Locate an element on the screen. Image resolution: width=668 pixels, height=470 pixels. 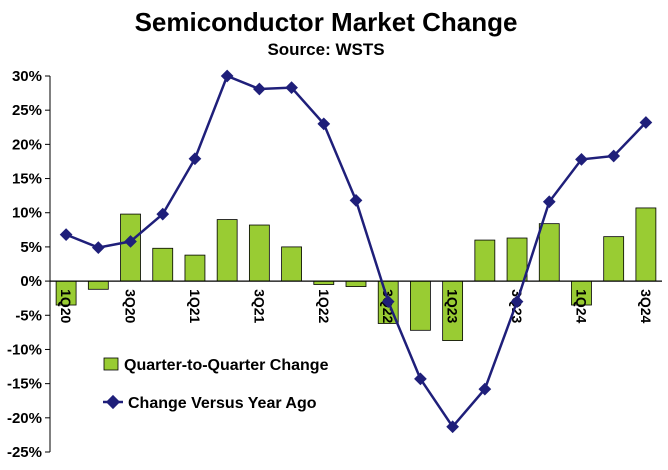
bar-2Q20 is located at coordinates (98, 285).